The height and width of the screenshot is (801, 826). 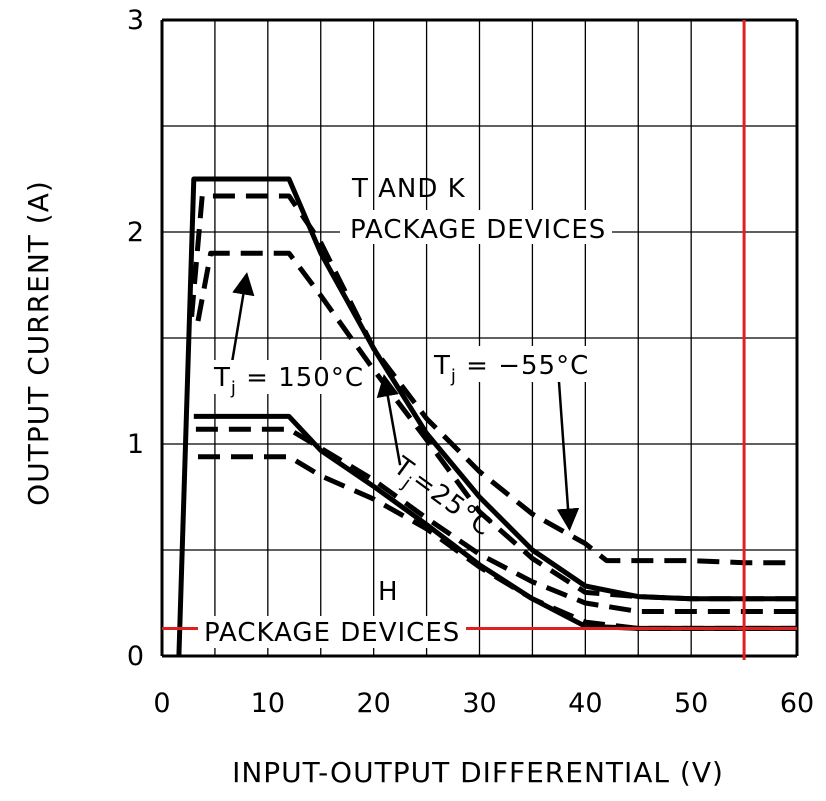 I want to click on annotation-arrows, so click(x=404, y=402).